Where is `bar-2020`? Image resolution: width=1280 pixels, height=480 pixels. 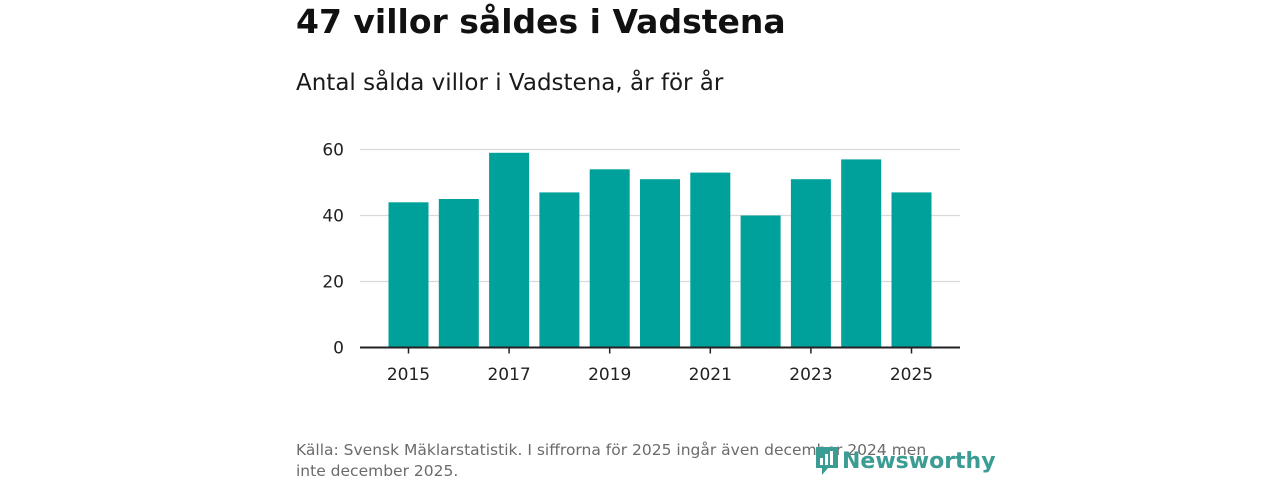 bar-2020 is located at coordinates (660, 263).